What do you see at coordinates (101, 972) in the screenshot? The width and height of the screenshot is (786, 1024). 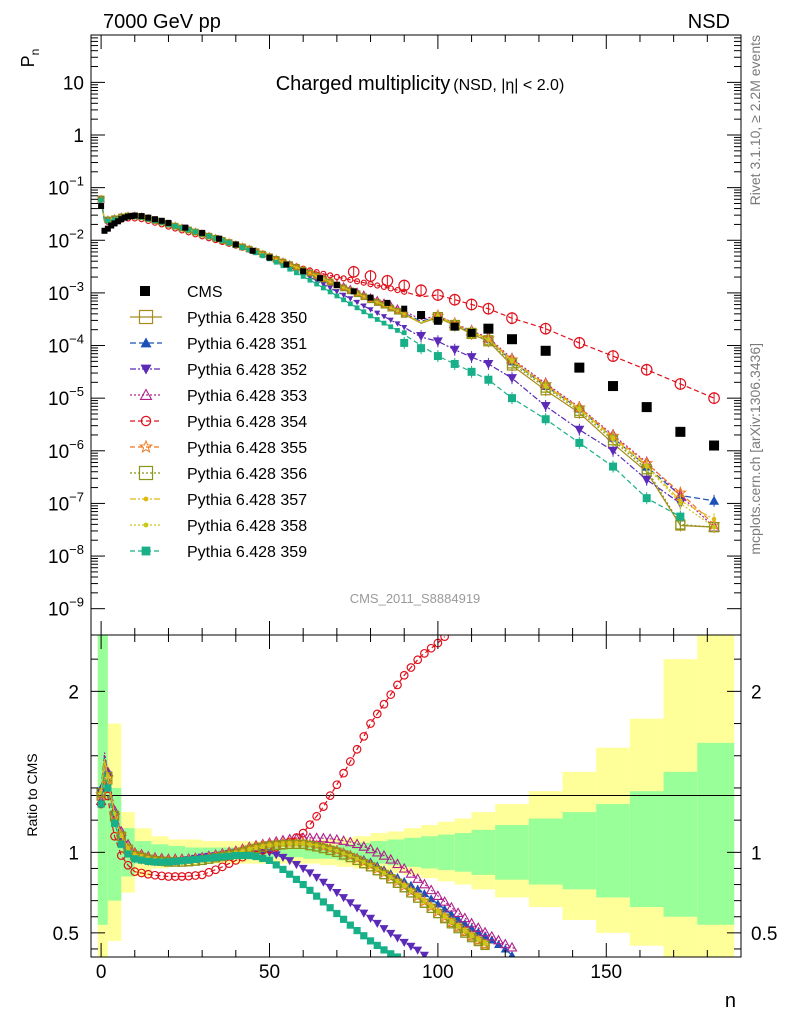 I see `x-tick-label: 0` at bounding box center [101, 972].